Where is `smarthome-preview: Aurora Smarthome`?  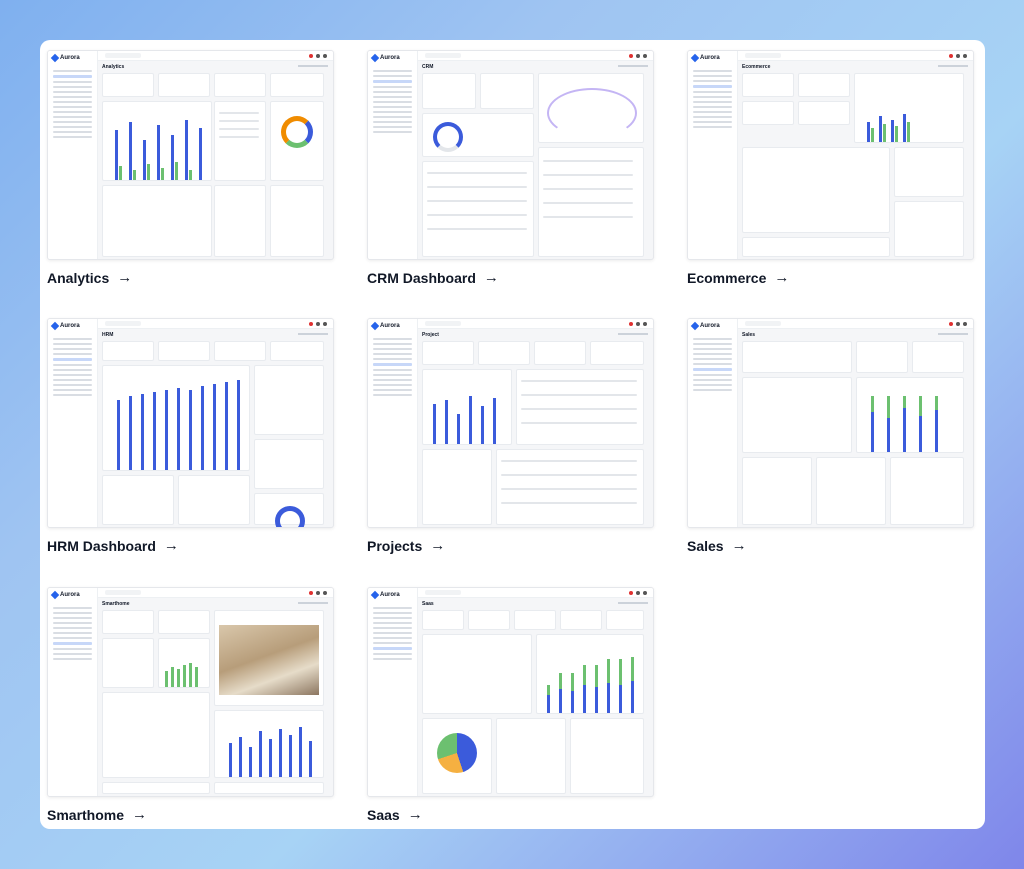
smarthome-preview: Aurora Smarthome is located at coordinates (190, 692).